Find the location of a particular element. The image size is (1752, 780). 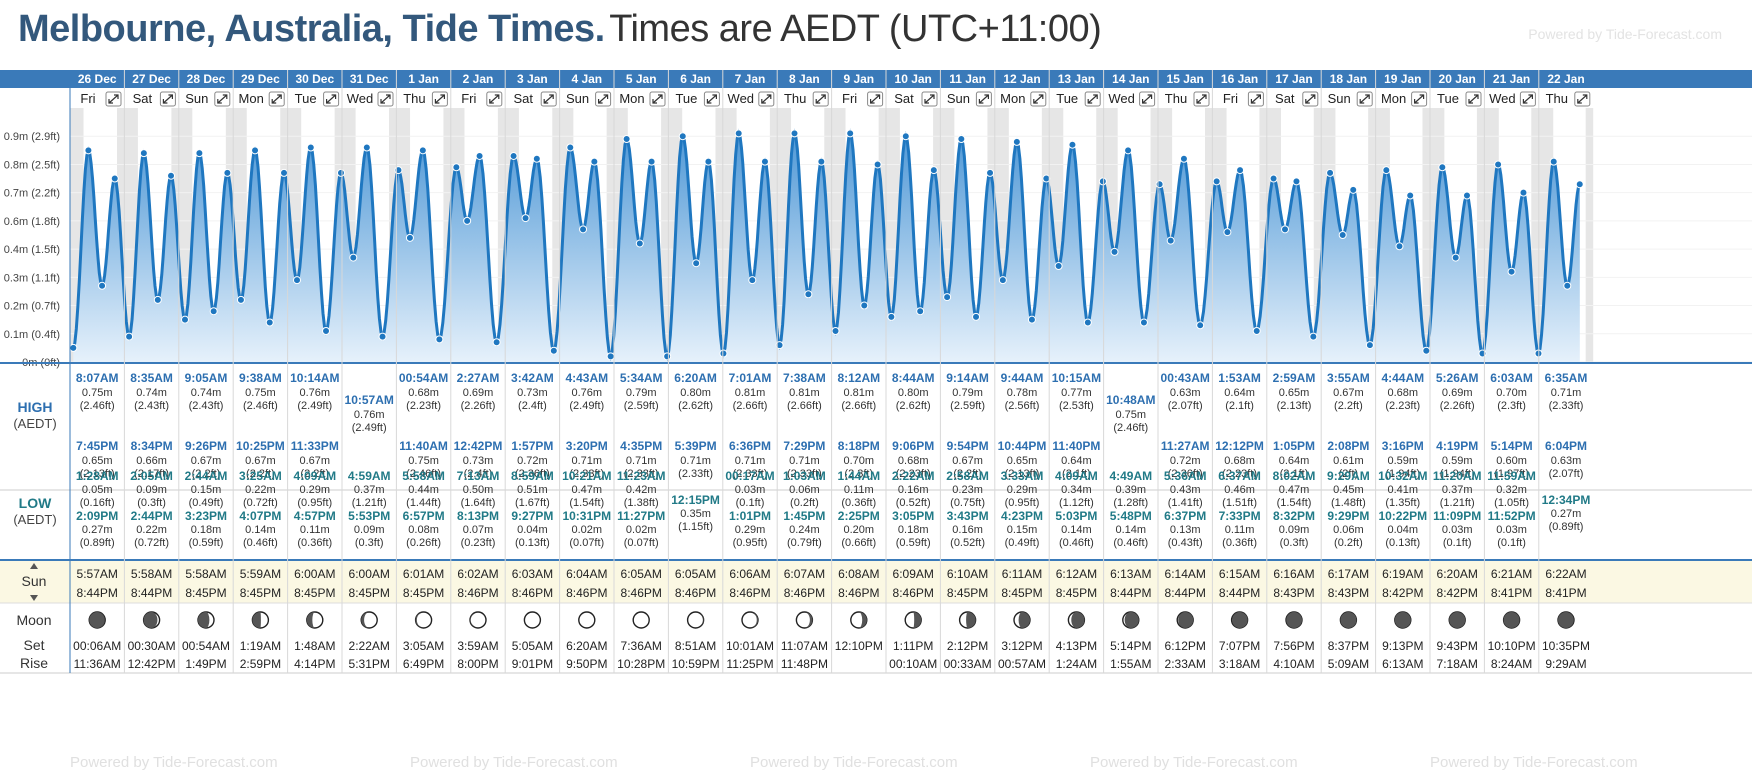

high-tide-height-m: 0.71m is located at coordinates (750, 461).